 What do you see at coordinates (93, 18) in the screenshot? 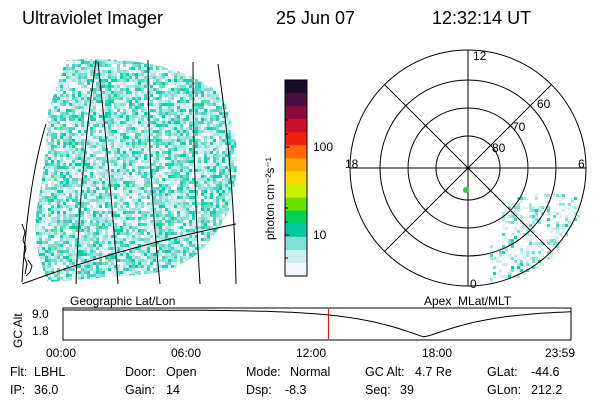
I see `instrument-title: Ultraviolet Imager` at bounding box center [93, 18].